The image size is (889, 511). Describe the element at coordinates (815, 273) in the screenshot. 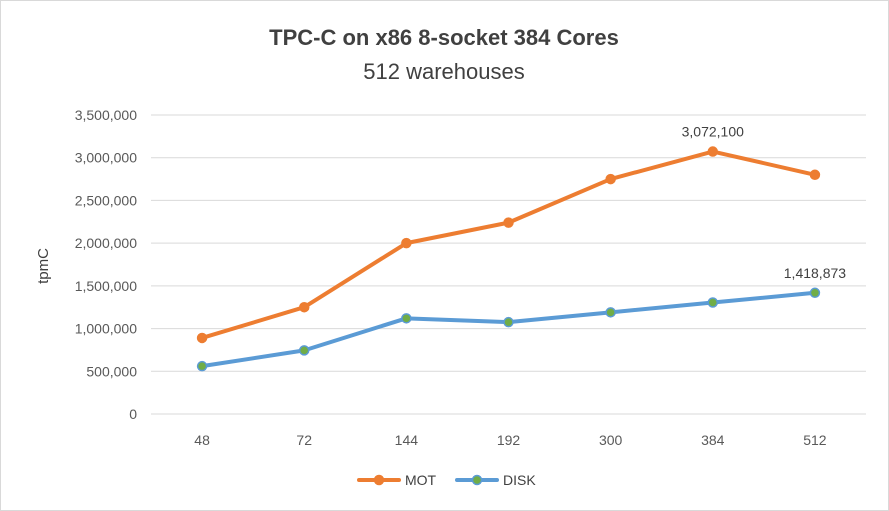

I see `data-label-disk: 1,418,873` at that location.